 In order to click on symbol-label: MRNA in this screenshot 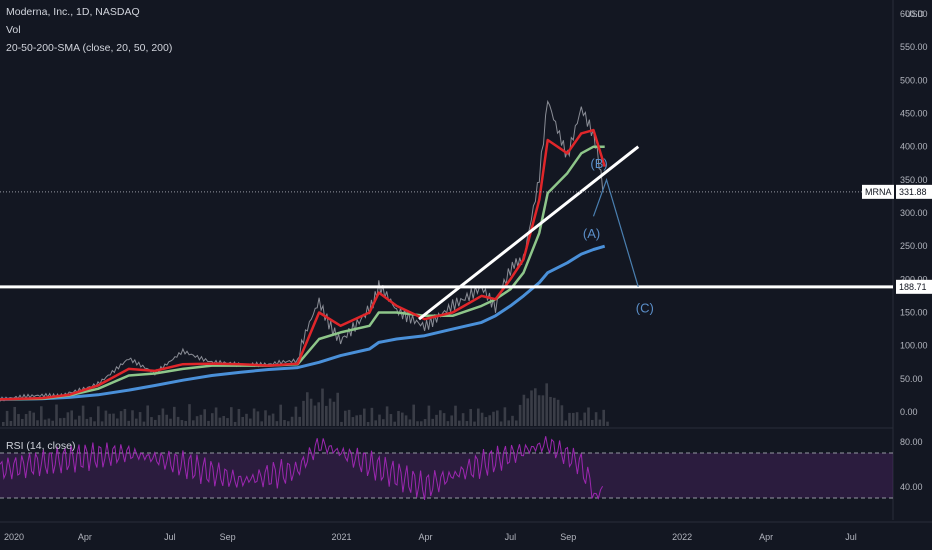, I will do `click(878, 192)`.